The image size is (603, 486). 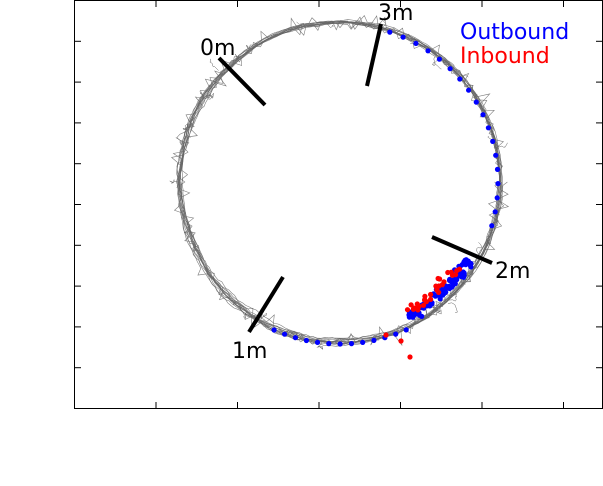 I want to click on series-inbound-points, so click(x=423, y=313).